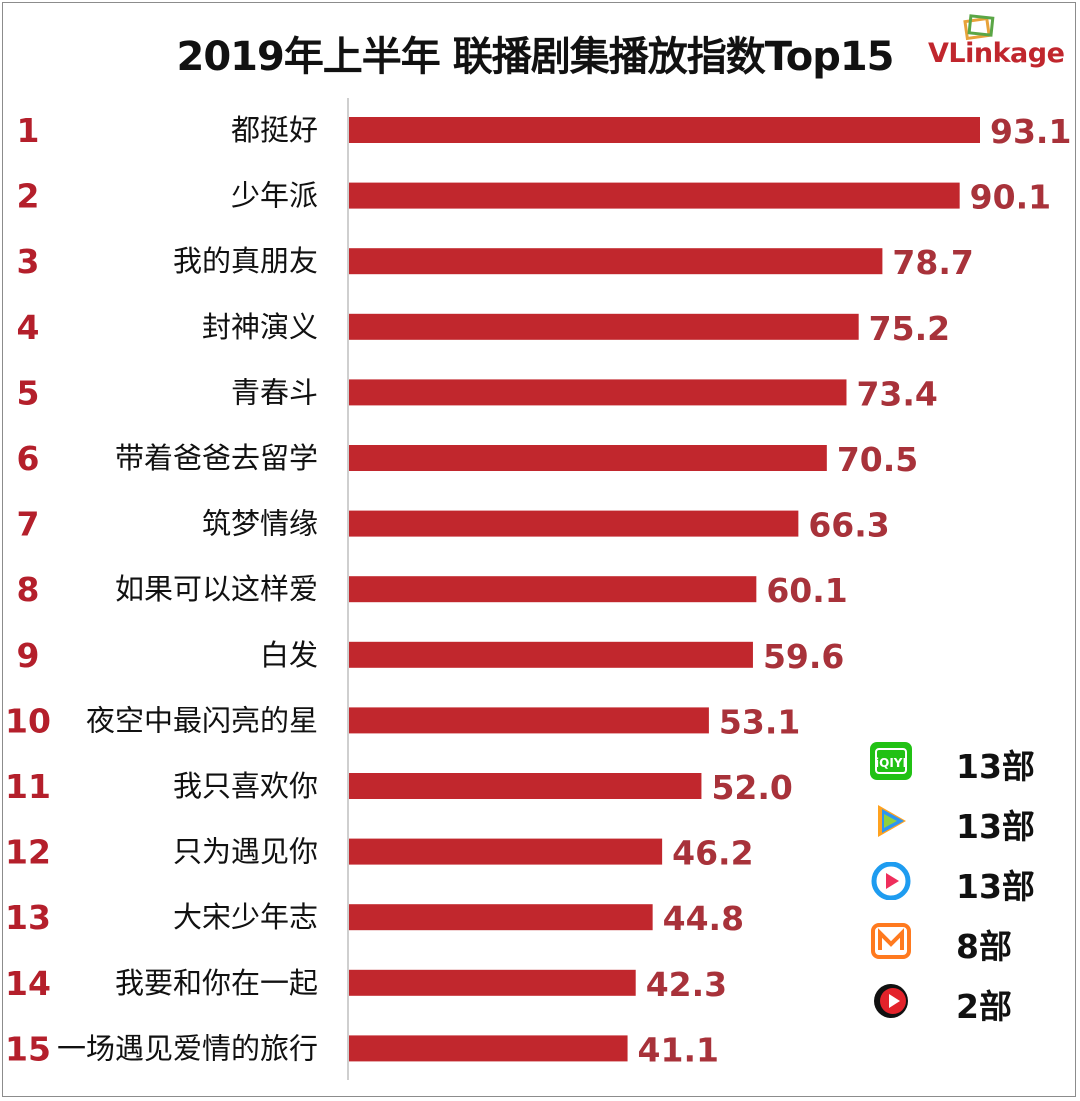 The width and height of the screenshot is (1080, 1101). I want to click on legend-count: 2部, so click(984, 1006).